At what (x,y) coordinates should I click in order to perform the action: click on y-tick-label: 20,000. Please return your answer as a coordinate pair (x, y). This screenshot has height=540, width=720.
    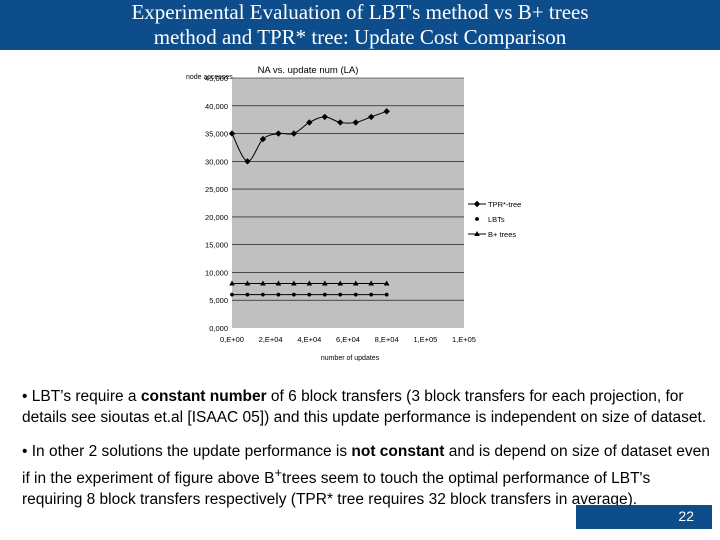
    Looking at the image, I should click on (216, 217).